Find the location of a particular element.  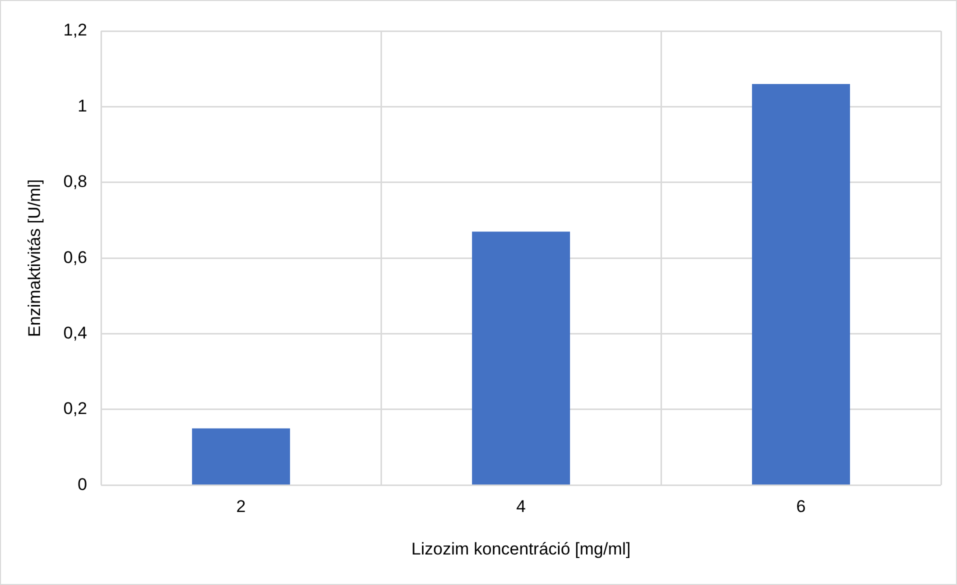

x-axis-title: Lizozim koncentráció [mg/ml] is located at coordinates (521, 548).